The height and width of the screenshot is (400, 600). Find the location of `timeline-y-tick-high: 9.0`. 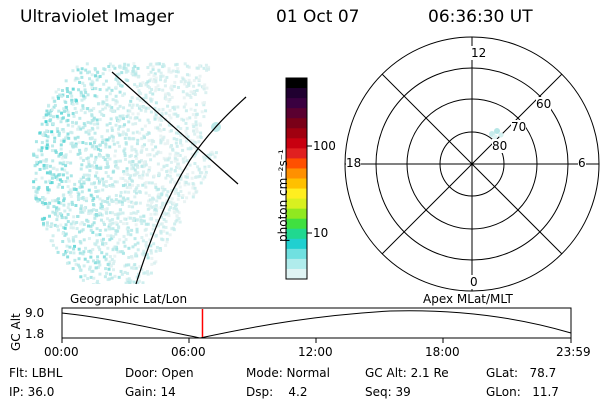

timeline-y-tick-high: 9.0 is located at coordinates (35, 313).